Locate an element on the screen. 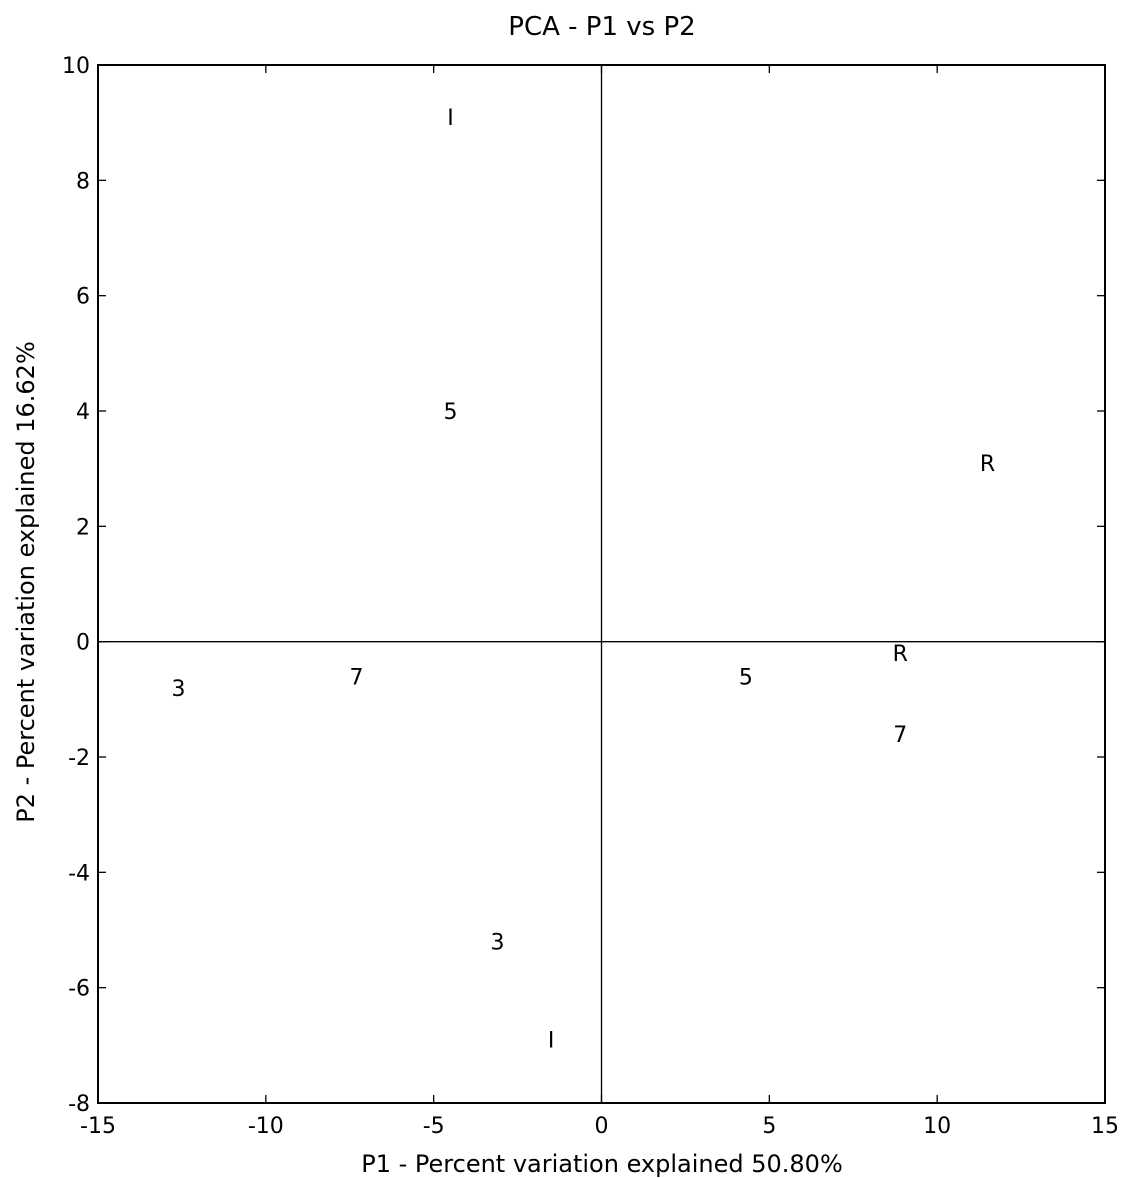 This screenshot has height=1178, width=1128. y-tick-label: 6 is located at coordinates (83, 297).